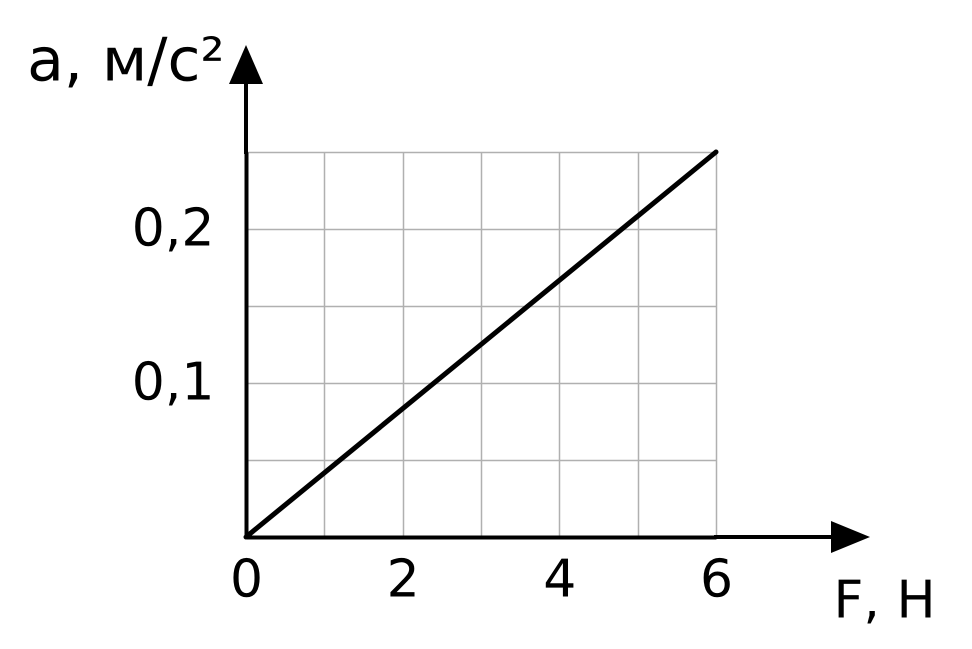  I want to click on y-axis-title: a, м/с², so click(125, 61).